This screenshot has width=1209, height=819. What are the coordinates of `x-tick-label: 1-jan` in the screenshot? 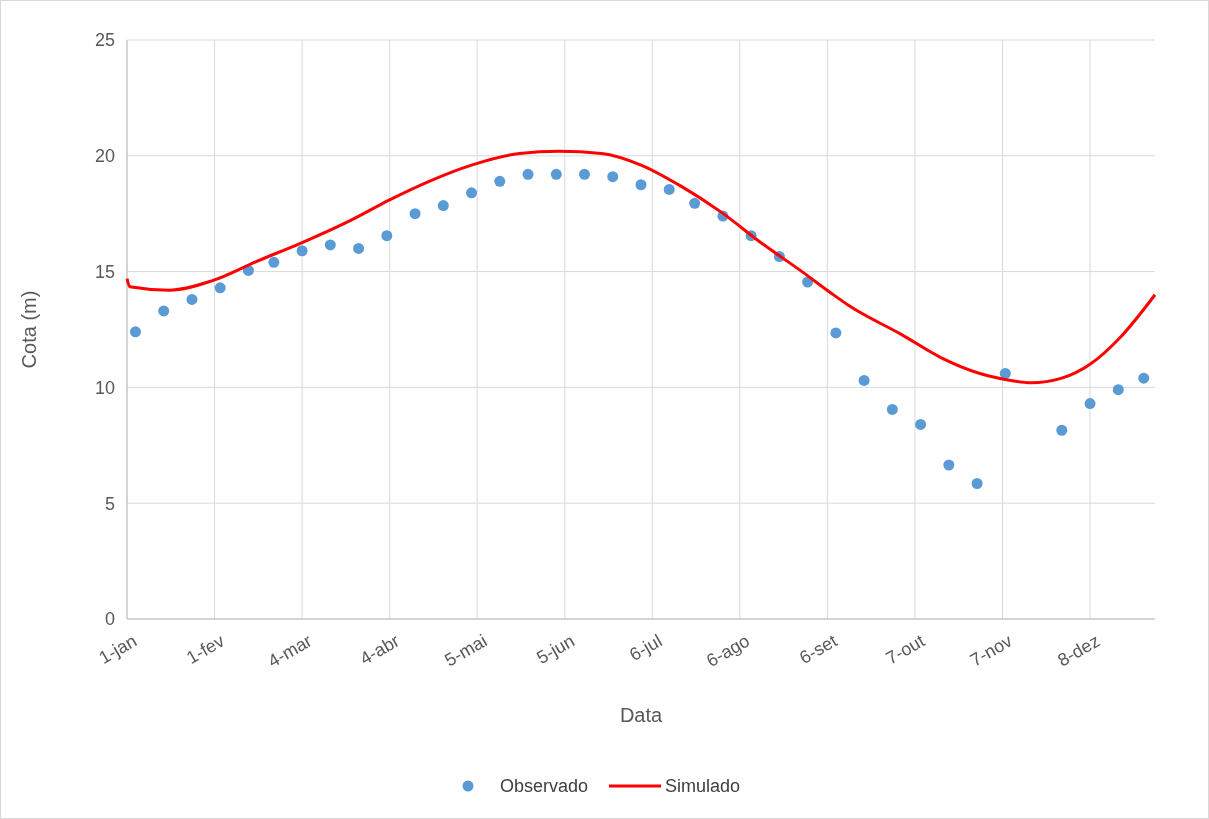 It's located at (118, 649).